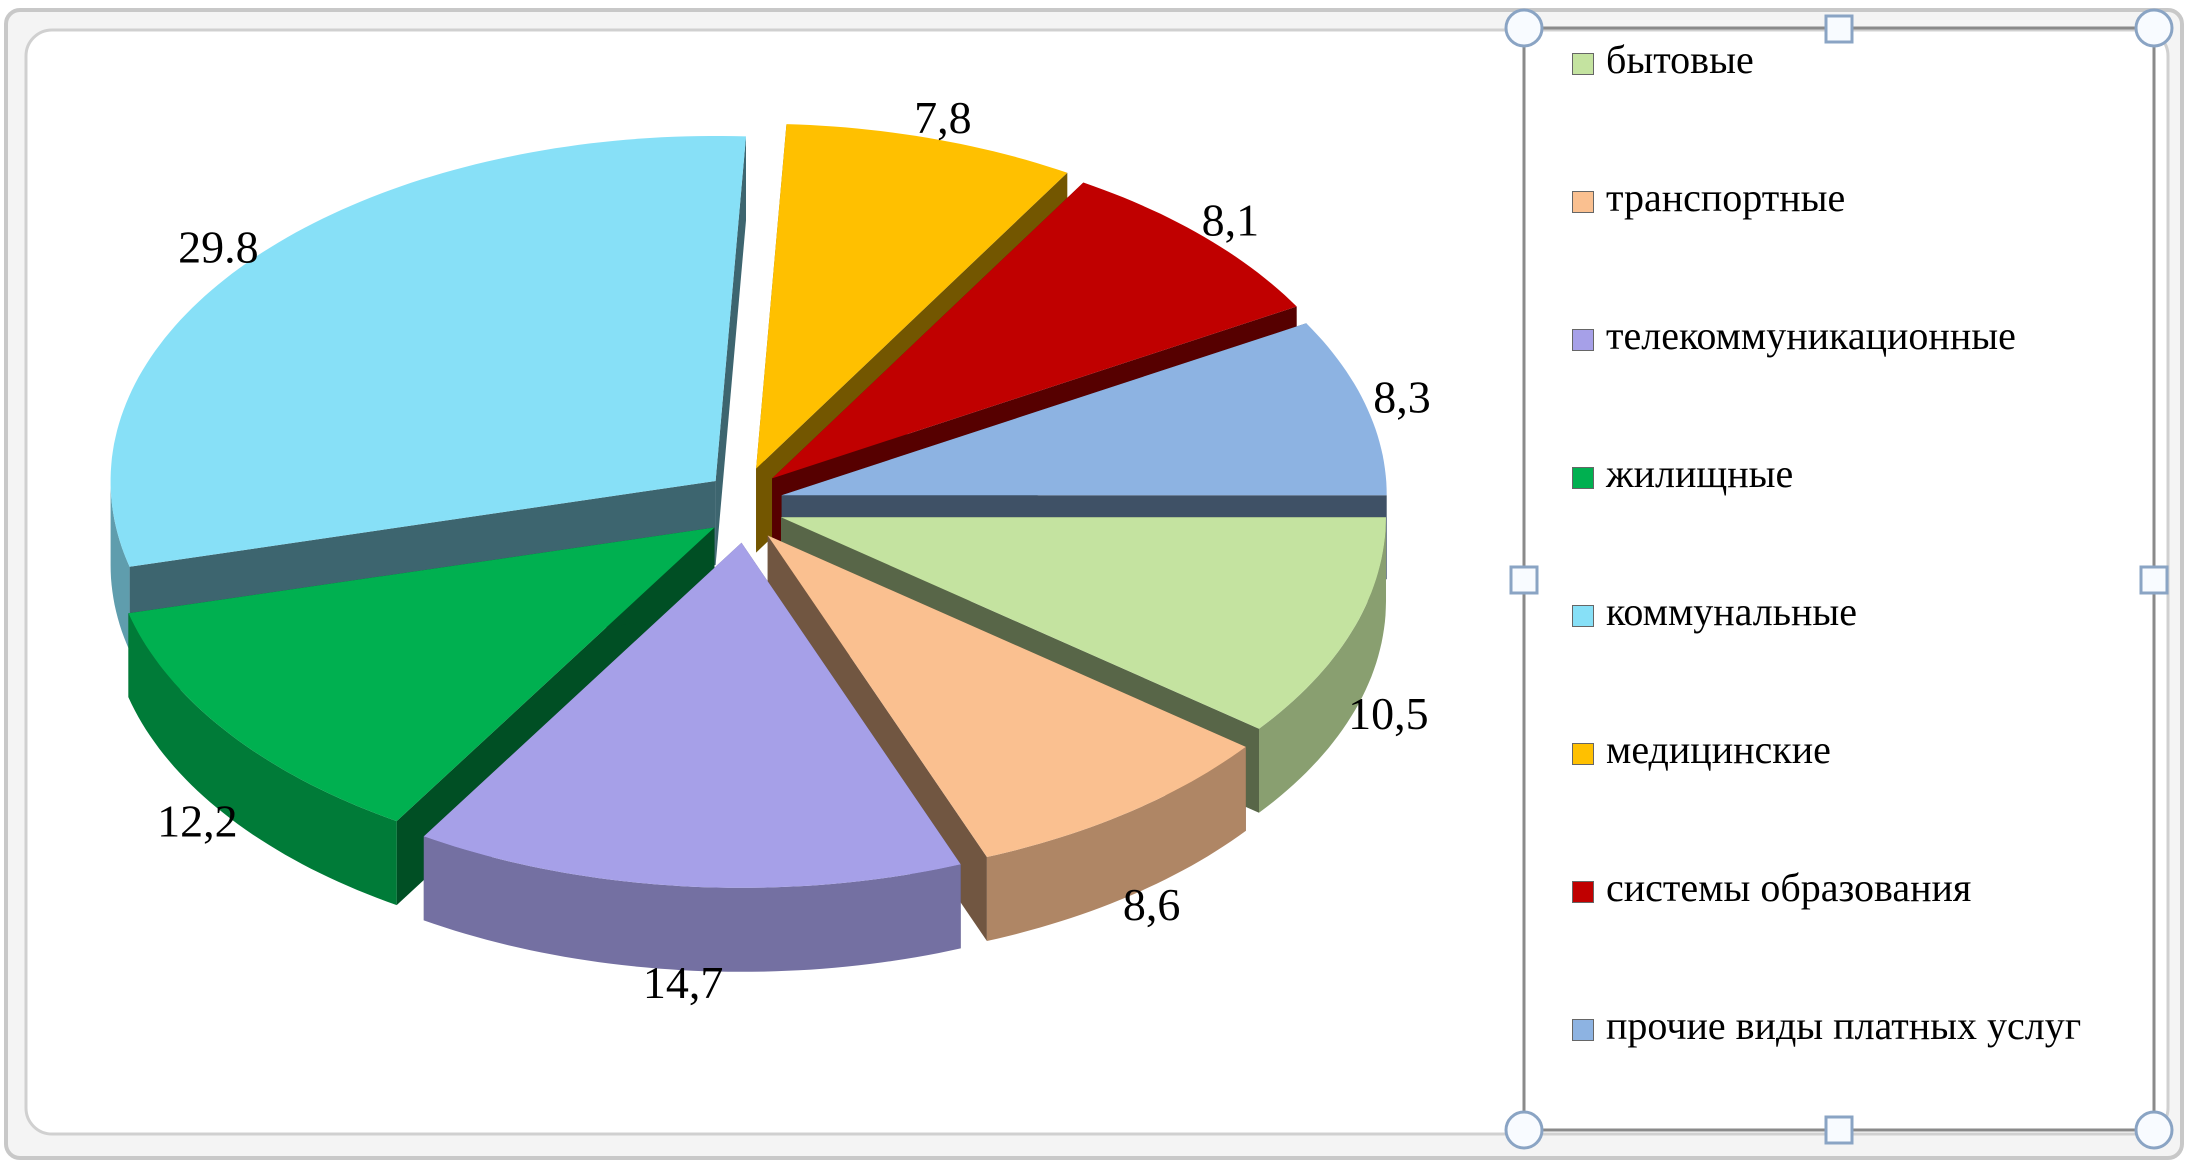 The image size is (2192, 1163). I want to click on slice-side, so click(730, 350).